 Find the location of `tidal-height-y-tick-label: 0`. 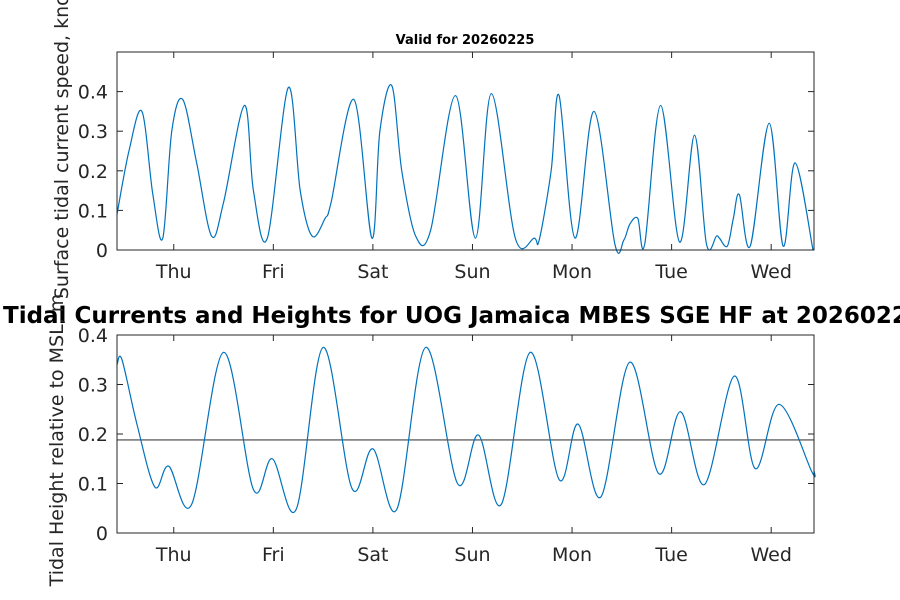

tidal-height-y-tick-label: 0 is located at coordinates (102, 534).